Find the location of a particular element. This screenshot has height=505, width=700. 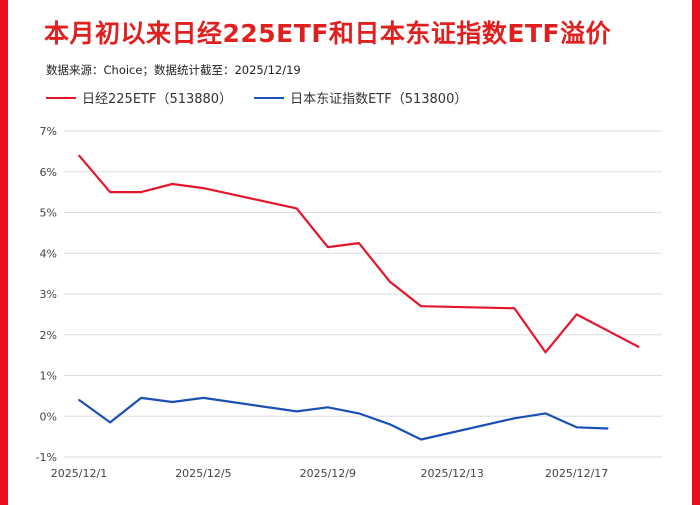

brand-right-bar is located at coordinates (696, 252).